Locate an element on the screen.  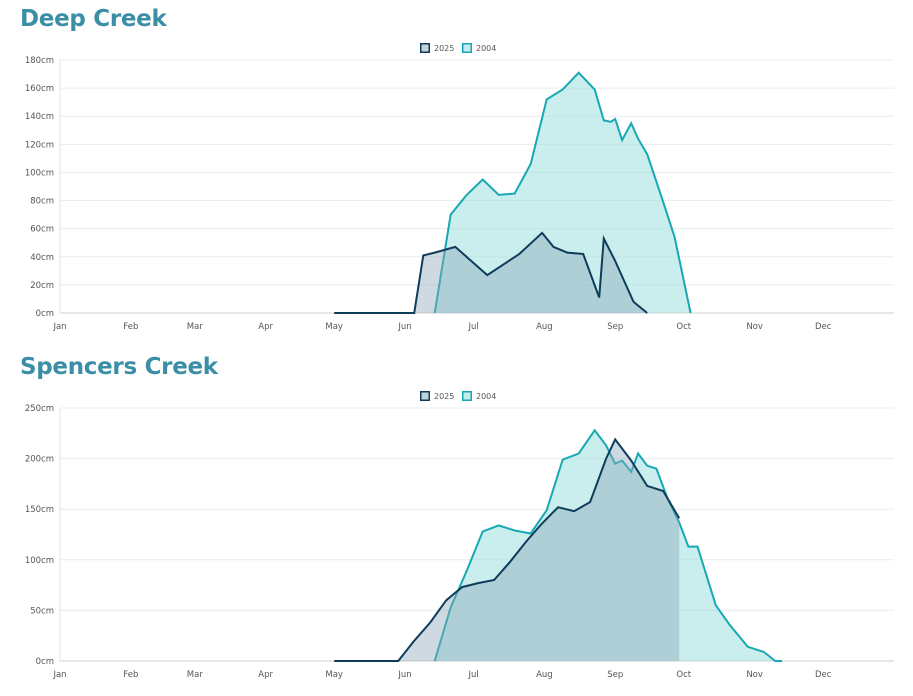
y-tick-label: 20cm is located at coordinates (42, 286).